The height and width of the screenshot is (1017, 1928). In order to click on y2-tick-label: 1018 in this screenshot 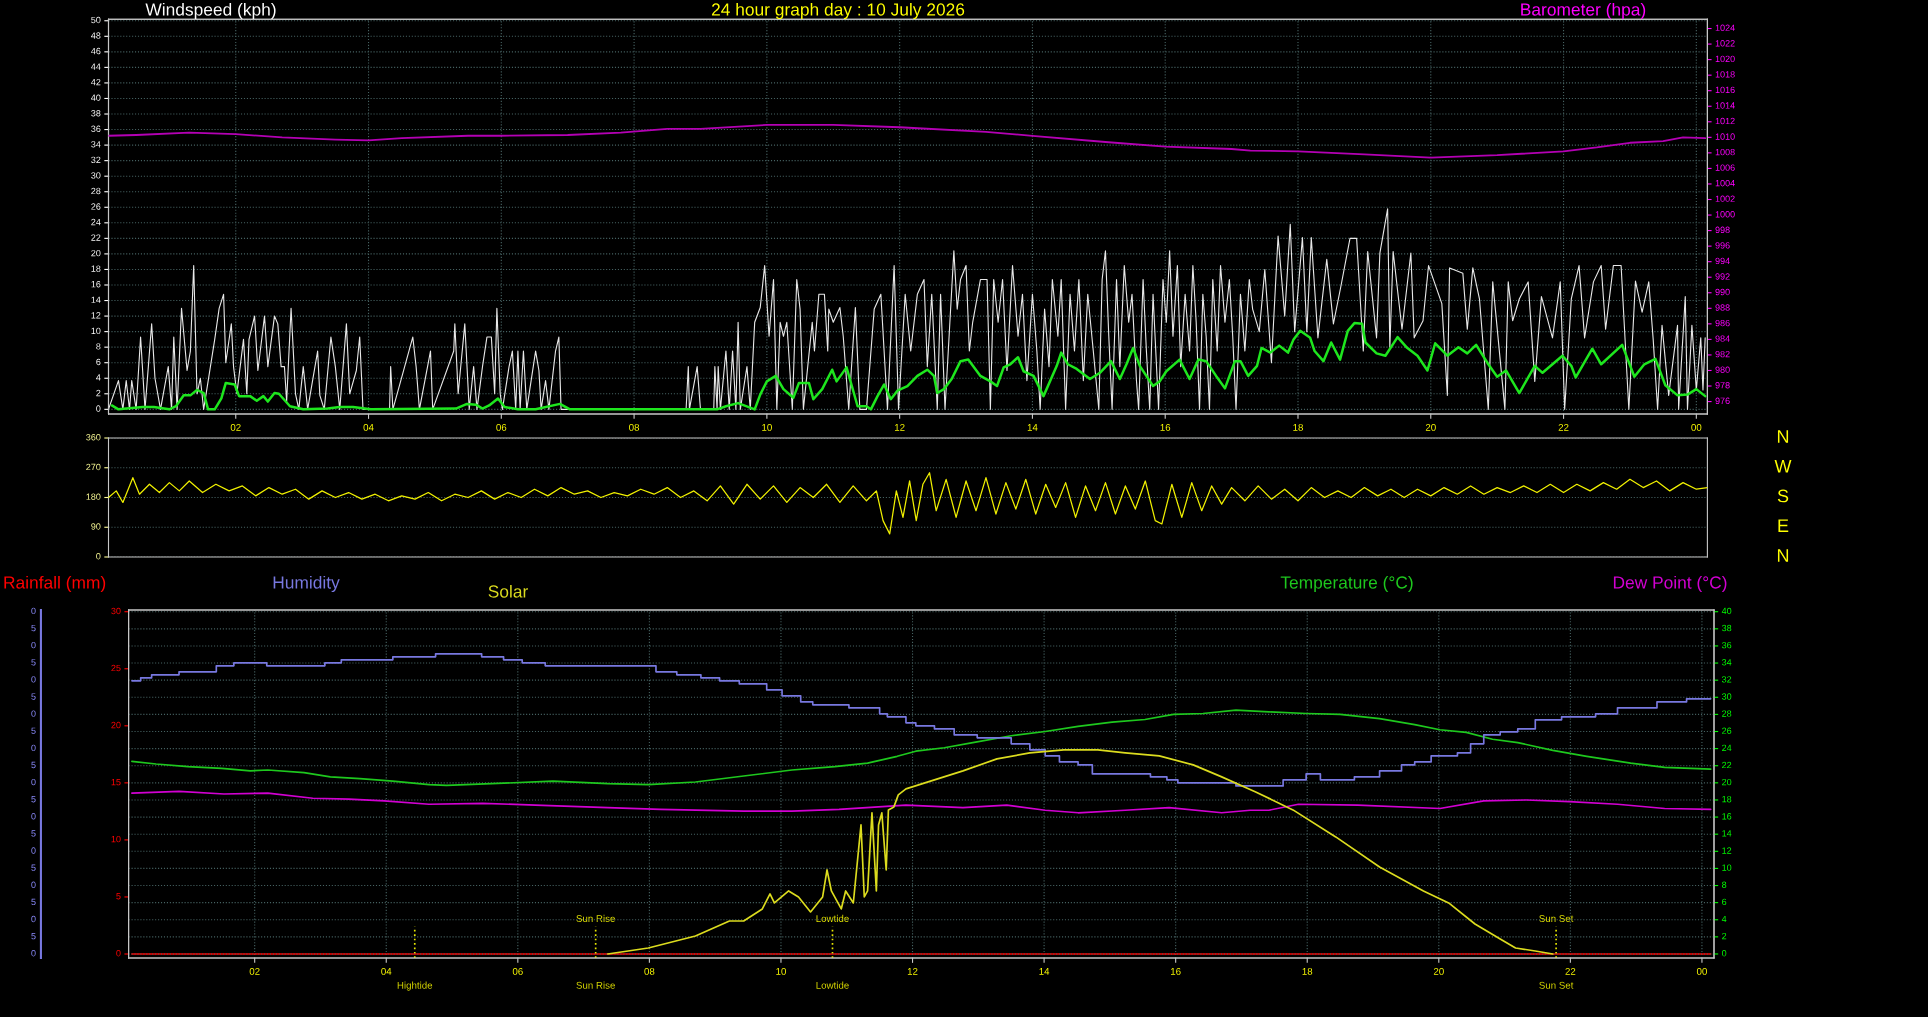, I will do `click(1725, 74)`.